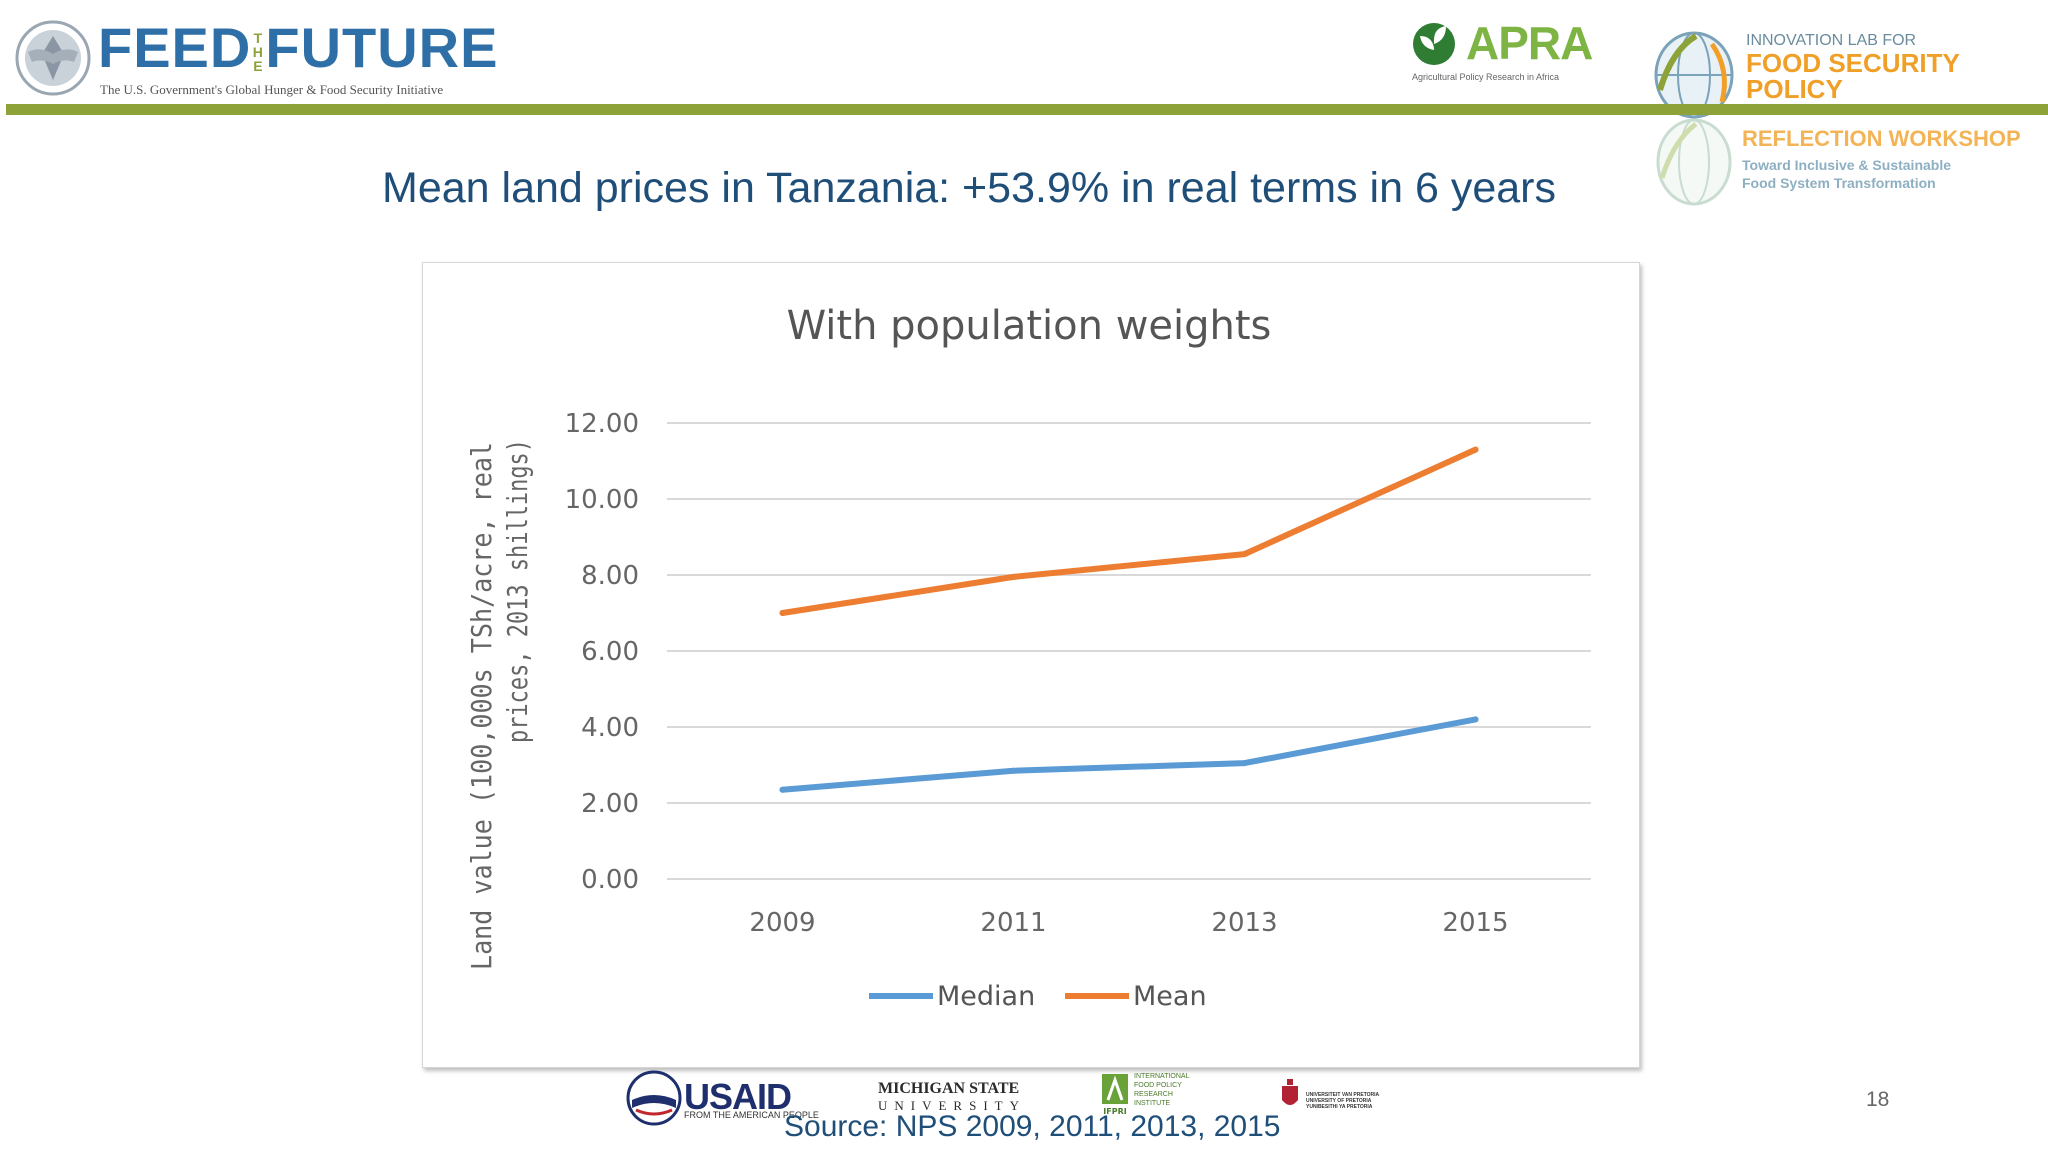 The width and height of the screenshot is (2048, 1152). Describe the element at coordinates (654, 1098) in the screenshot. I see `usaid-seal-icon` at that location.